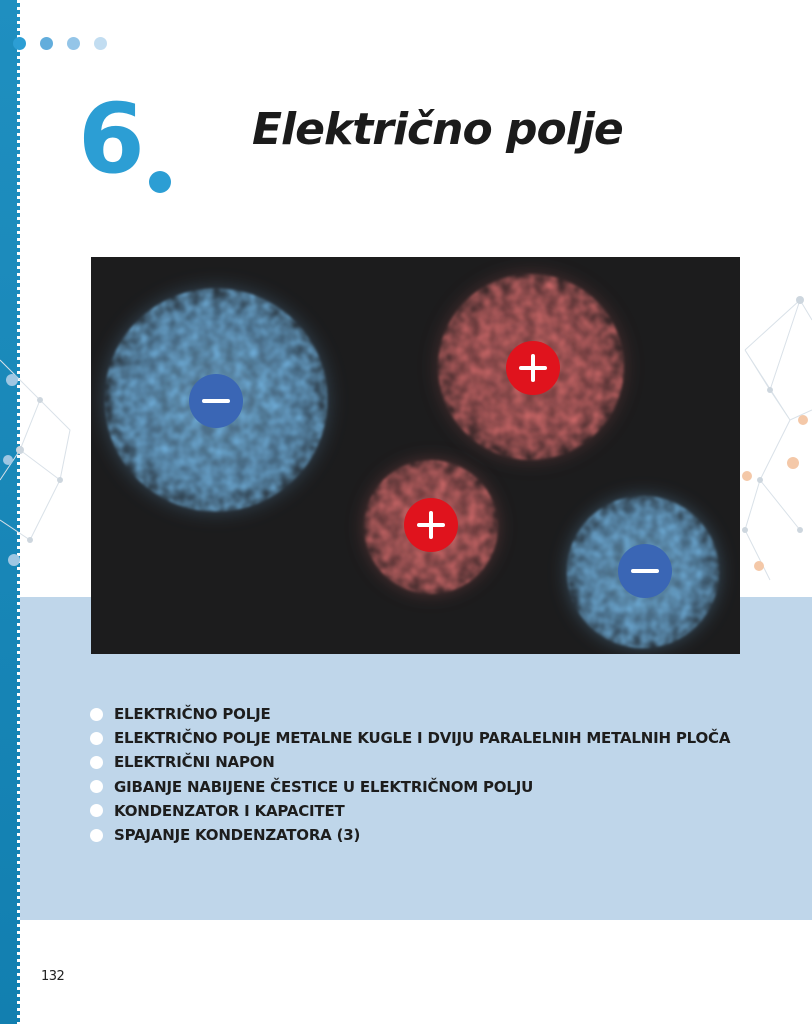 The height and width of the screenshot is (1024, 812). I want to click on topic-label: ELEKTRIČNI NAPON, so click(194, 762).